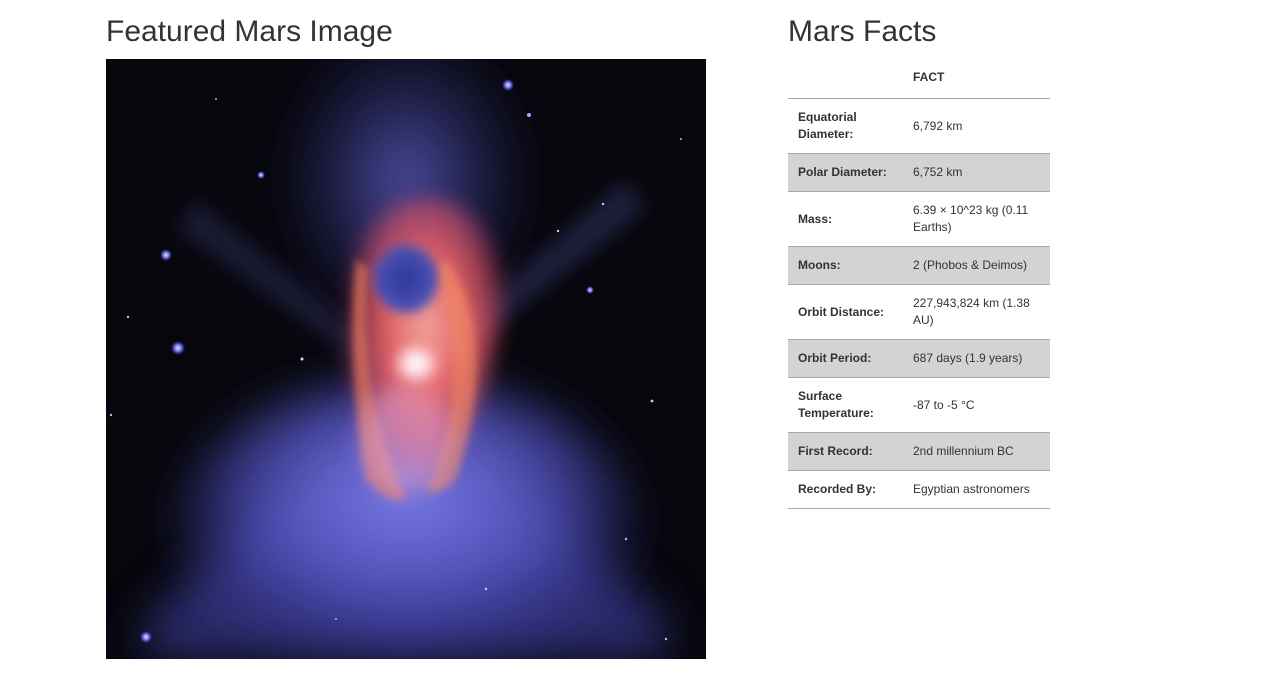 The width and height of the screenshot is (1272, 675). I want to click on table-row: Mass: 6.39 × 10^23 kg (0.11 Earths), so click(919, 219).